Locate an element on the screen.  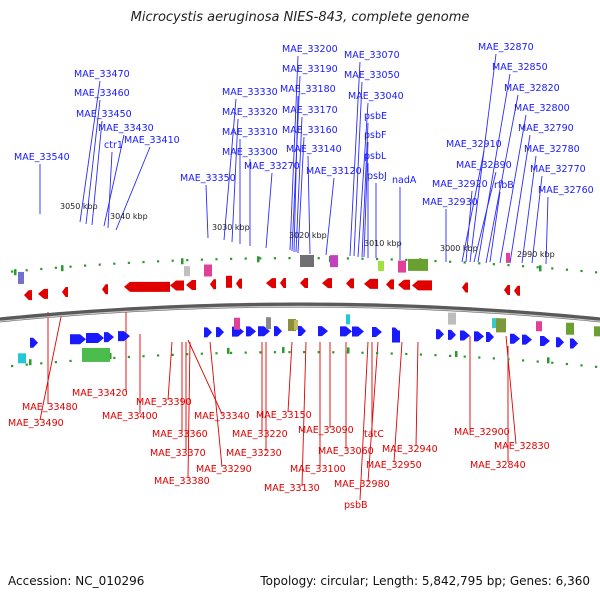
kbp-label: 3010 kbp is located at coordinates (383, 243).